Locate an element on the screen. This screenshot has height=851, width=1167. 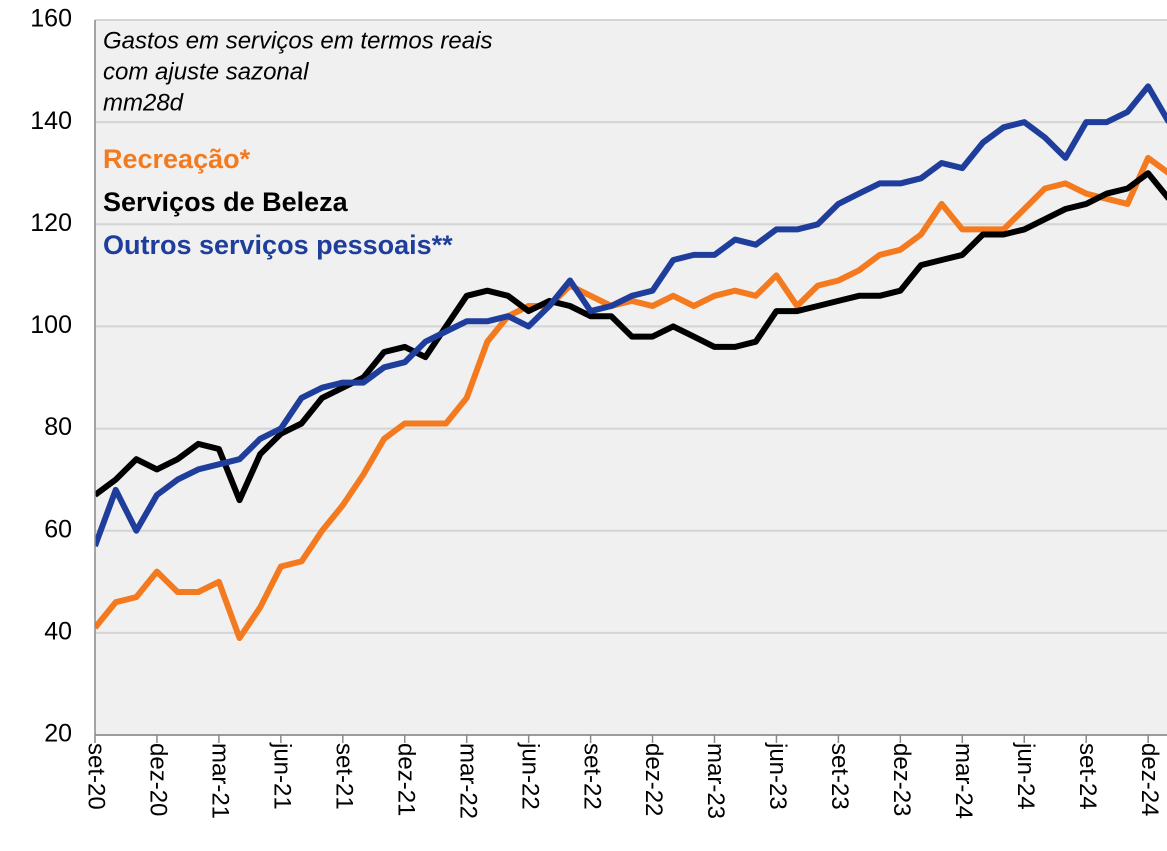
x-tick-label: dez-20 is located at coordinates (158, 779).